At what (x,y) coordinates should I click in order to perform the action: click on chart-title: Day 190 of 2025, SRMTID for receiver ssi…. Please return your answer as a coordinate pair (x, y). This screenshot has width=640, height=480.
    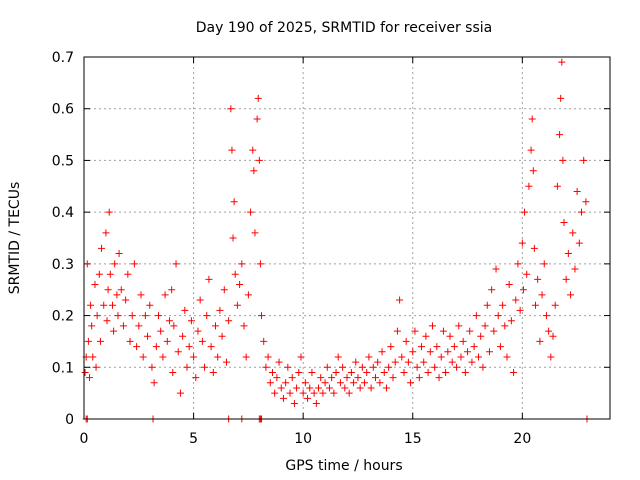
    Looking at the image, I should click on (344, 28).